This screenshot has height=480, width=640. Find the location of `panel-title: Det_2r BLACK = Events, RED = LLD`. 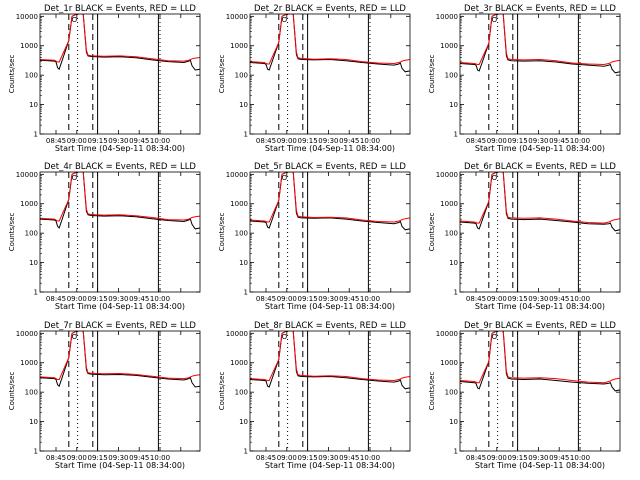

panel-title: Det_2r BLACK = Events, RED = LLD is located at coordinates (330, 9).